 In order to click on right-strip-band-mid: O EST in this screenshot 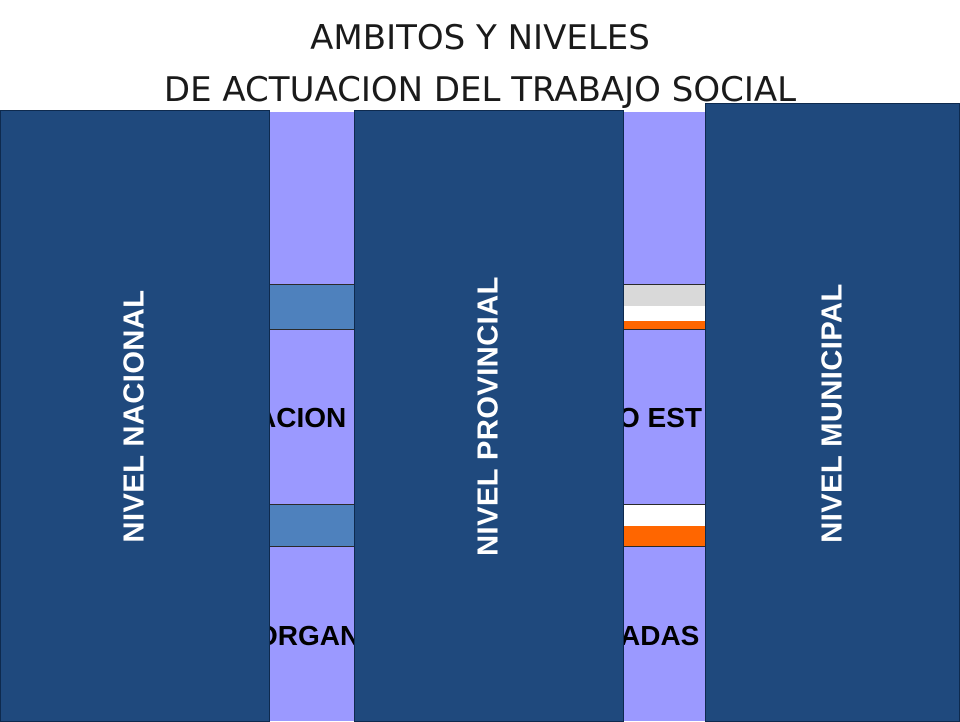, I will do `click(664, 417)`.